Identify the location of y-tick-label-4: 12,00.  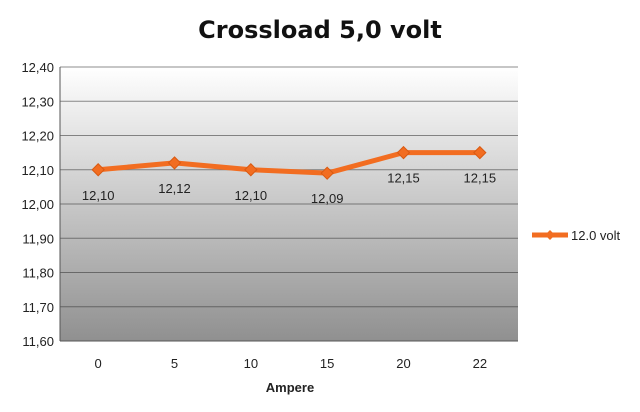
(37, 204).